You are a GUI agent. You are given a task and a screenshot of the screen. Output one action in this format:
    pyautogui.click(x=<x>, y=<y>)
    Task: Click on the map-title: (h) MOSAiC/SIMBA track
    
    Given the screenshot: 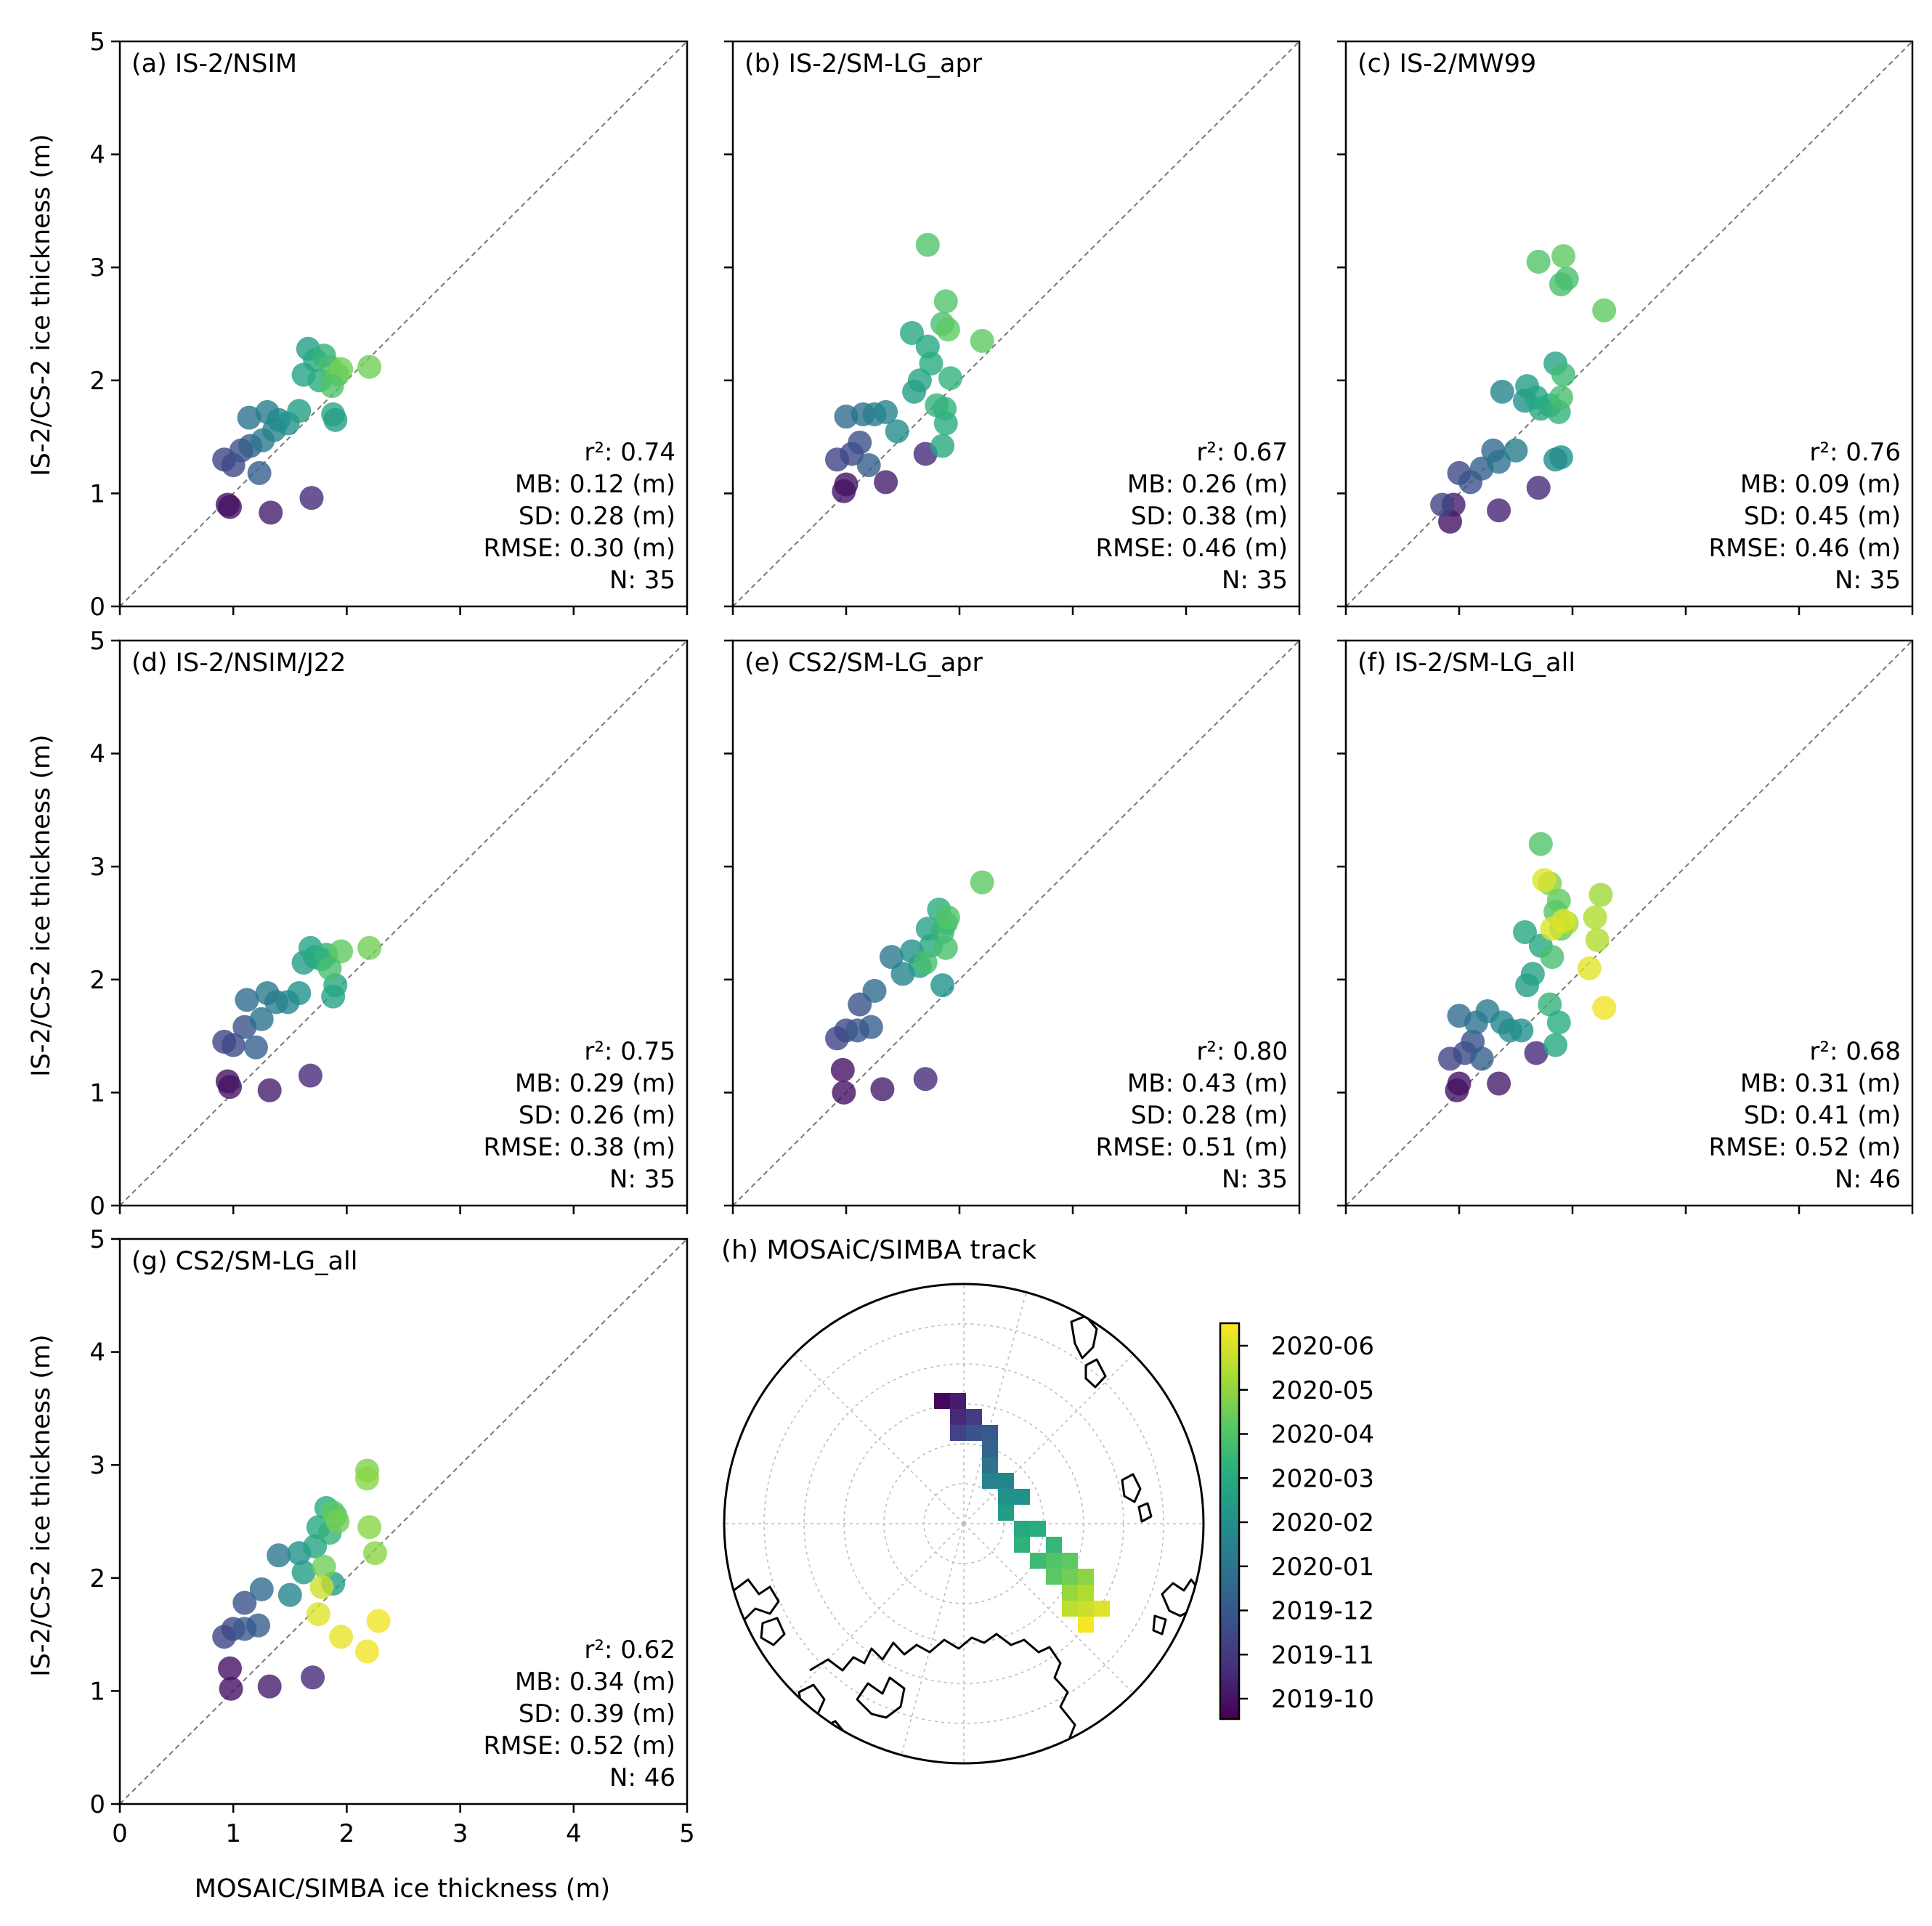 What is the action you would take?
    pyautogui.click(x=878, y=1250)
    